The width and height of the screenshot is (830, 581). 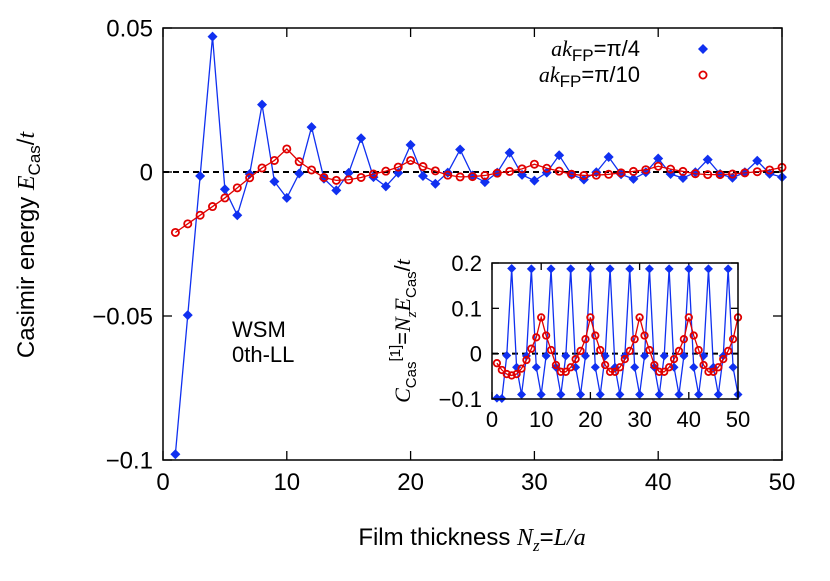 I want to click on x-tick-label: 30, so click(x=534, y=482).